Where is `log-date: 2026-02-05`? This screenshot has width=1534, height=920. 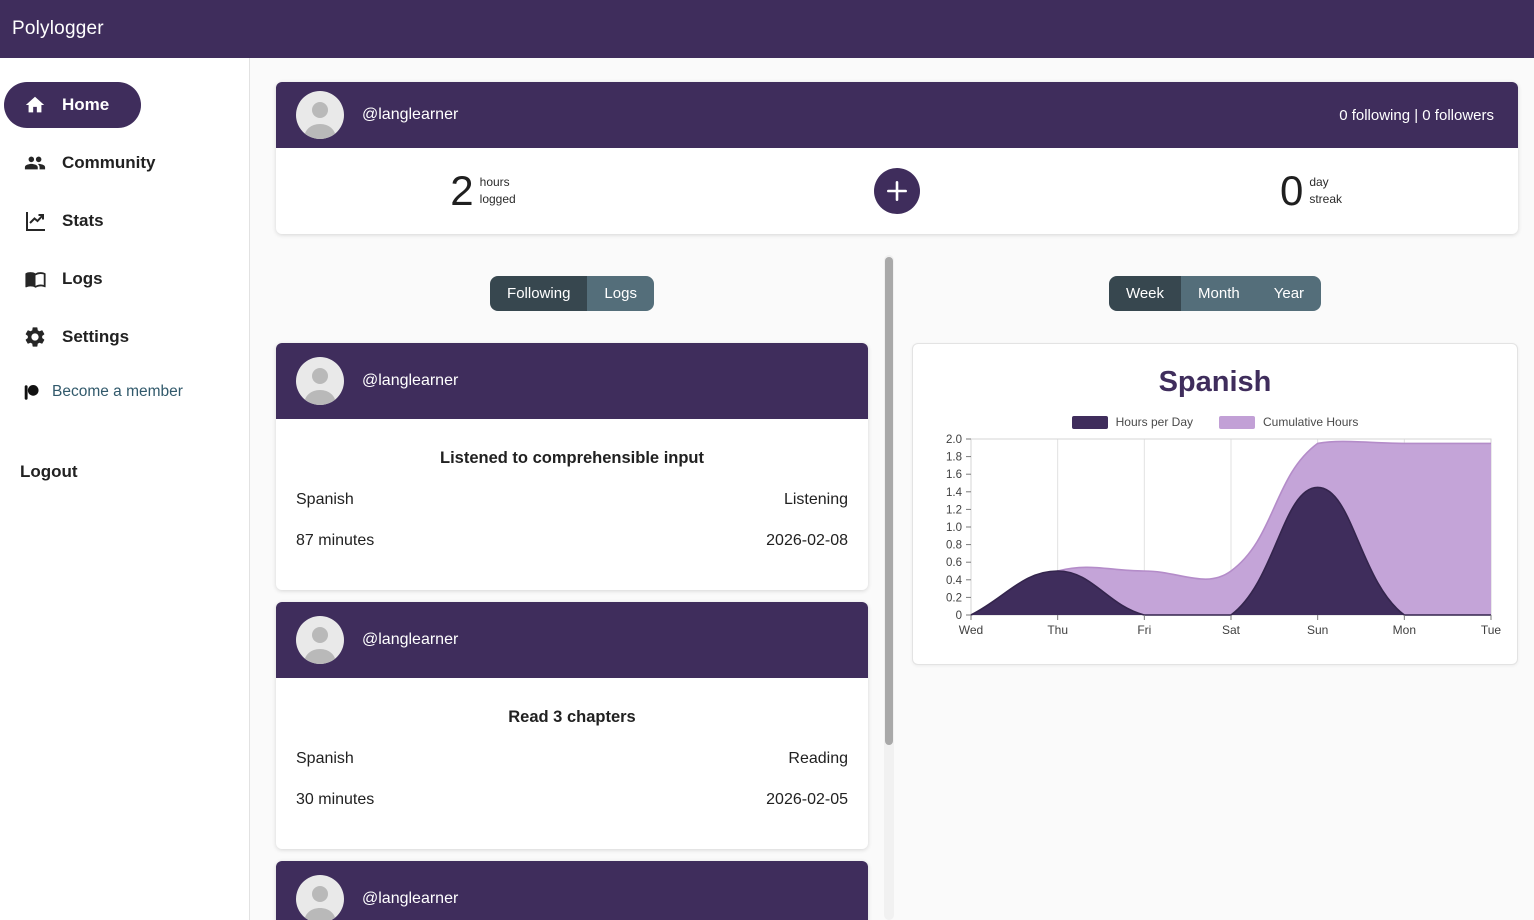 log-date: 2026-02-05 is located at coordinates (807, 799).